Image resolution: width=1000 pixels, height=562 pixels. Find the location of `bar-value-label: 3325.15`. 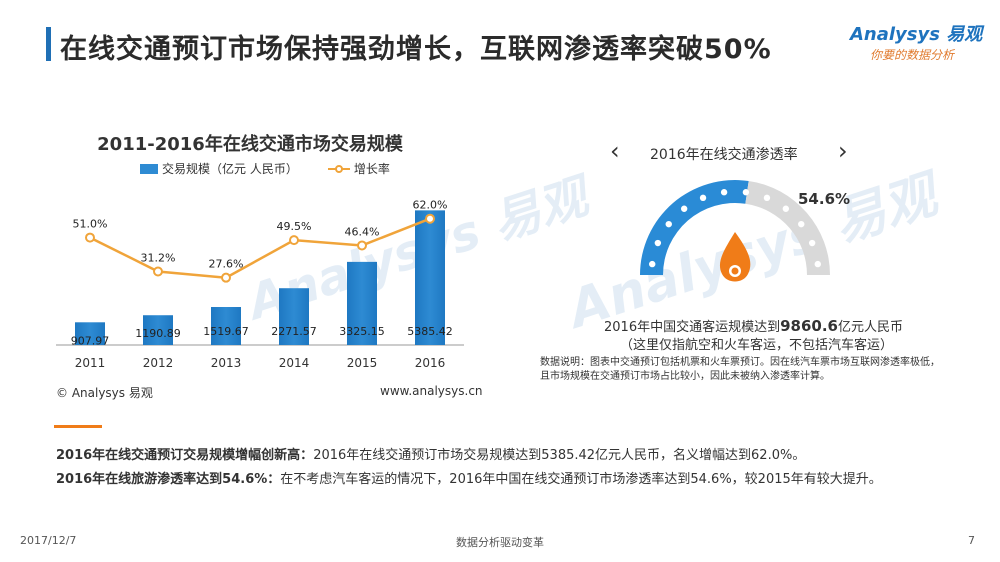

bar-value-label: 3325.15 is located at coordinates (362, 331).